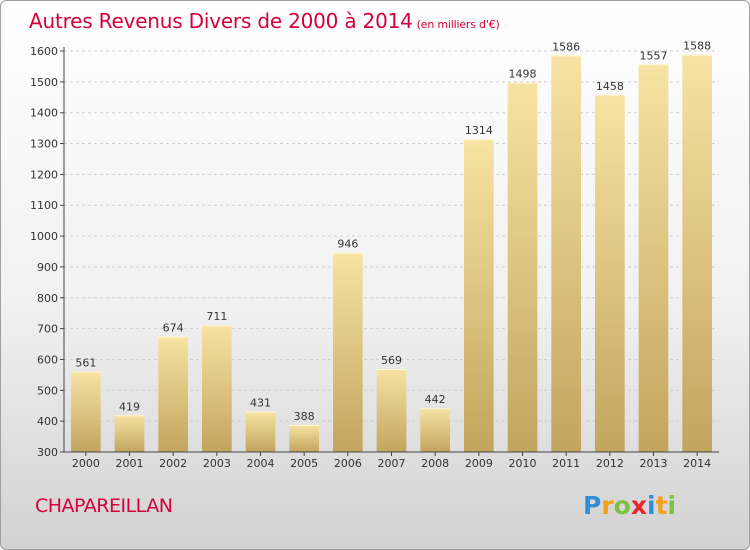 The image size is (750, 550). Describe the element at coordinates (217, 463) in the screenshot. I see `x-tick-label: 2003` at that location.